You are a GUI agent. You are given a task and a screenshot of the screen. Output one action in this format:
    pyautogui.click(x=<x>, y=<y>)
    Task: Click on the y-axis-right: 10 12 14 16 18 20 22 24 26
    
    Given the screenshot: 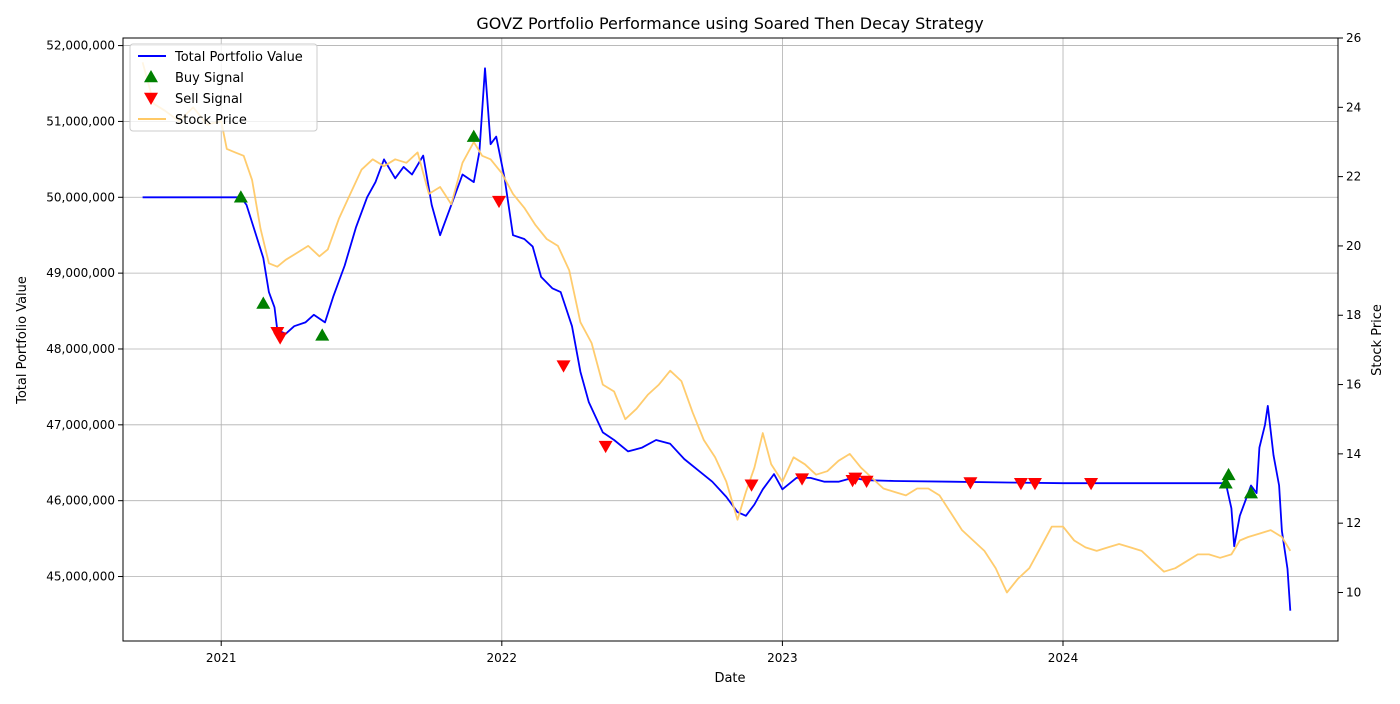 What is the action you would take?
    pyautogui.click(x=1349, y=315)
    